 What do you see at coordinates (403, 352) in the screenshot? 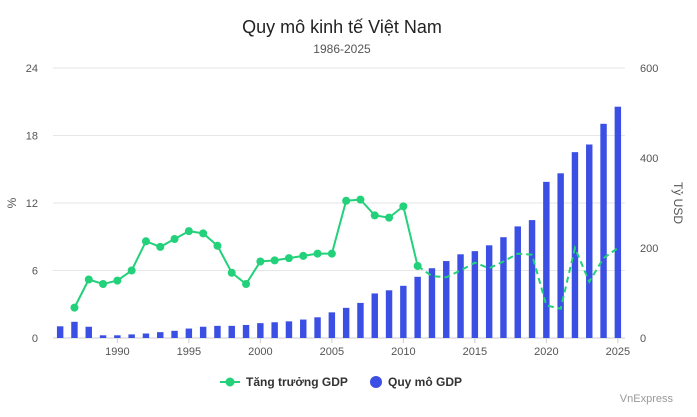
I see `x-tick-label: 2010` at bounding box center [403, 352].